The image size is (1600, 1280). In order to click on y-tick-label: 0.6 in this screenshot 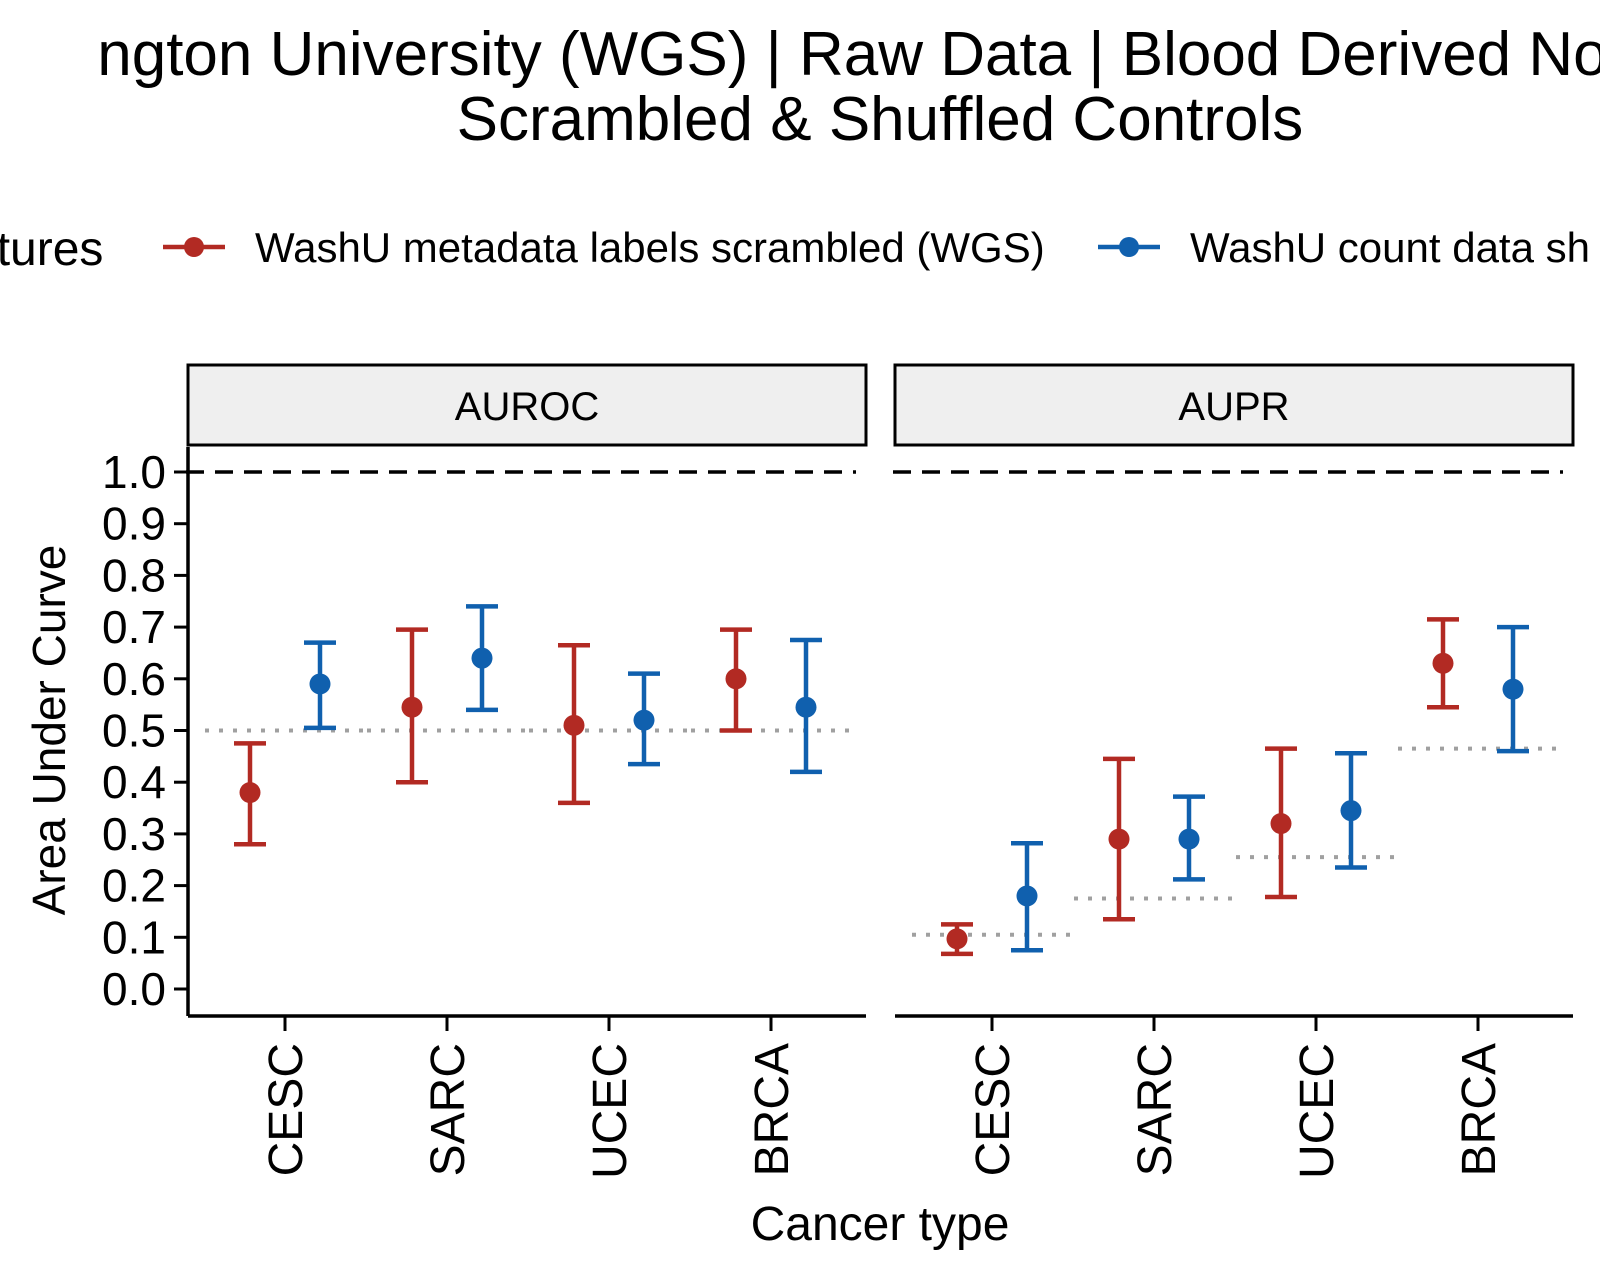, I will do `click(134, 679)`.